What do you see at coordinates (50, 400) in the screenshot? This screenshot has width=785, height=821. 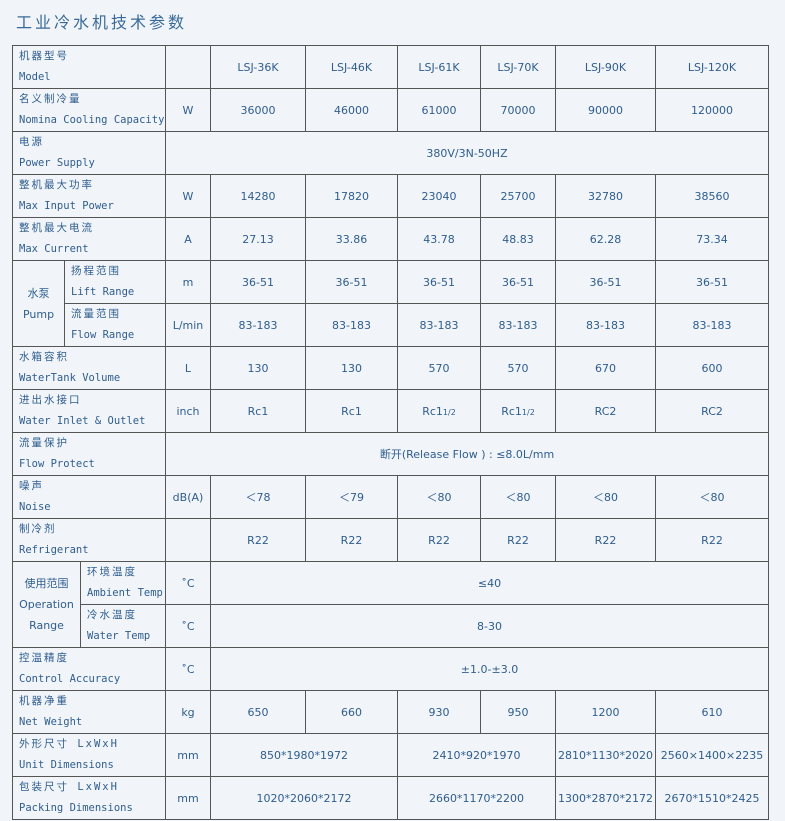 I see `row-label-cn: 进出水接口` at bounding box center [50, 400].